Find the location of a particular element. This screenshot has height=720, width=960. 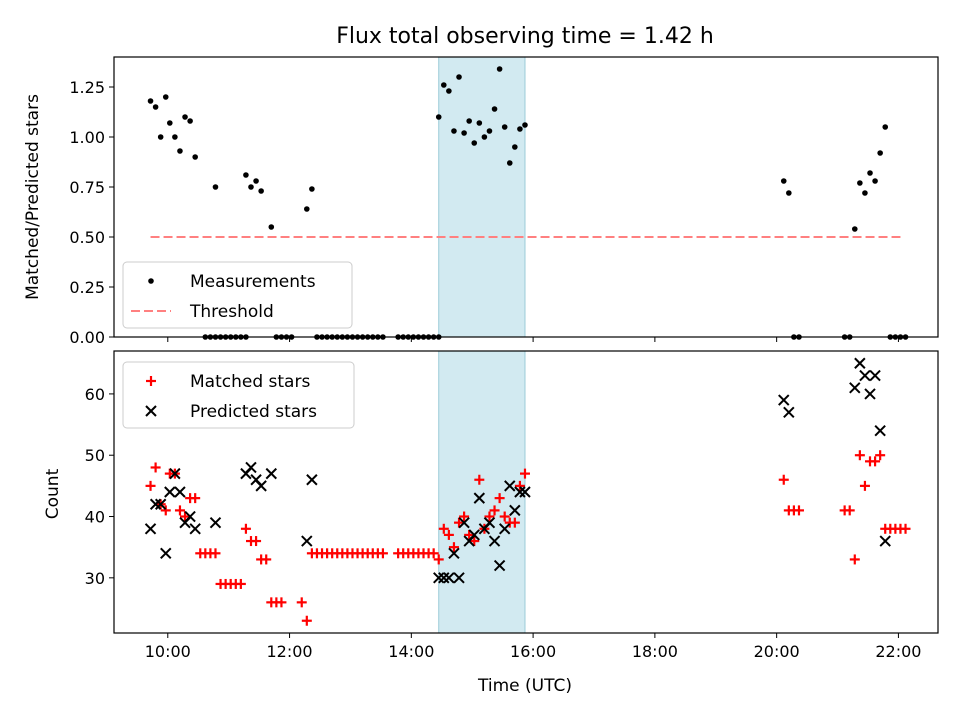

y-axis-label-ratio: Matched/Predicted stars is located at coordinates (33, 197).